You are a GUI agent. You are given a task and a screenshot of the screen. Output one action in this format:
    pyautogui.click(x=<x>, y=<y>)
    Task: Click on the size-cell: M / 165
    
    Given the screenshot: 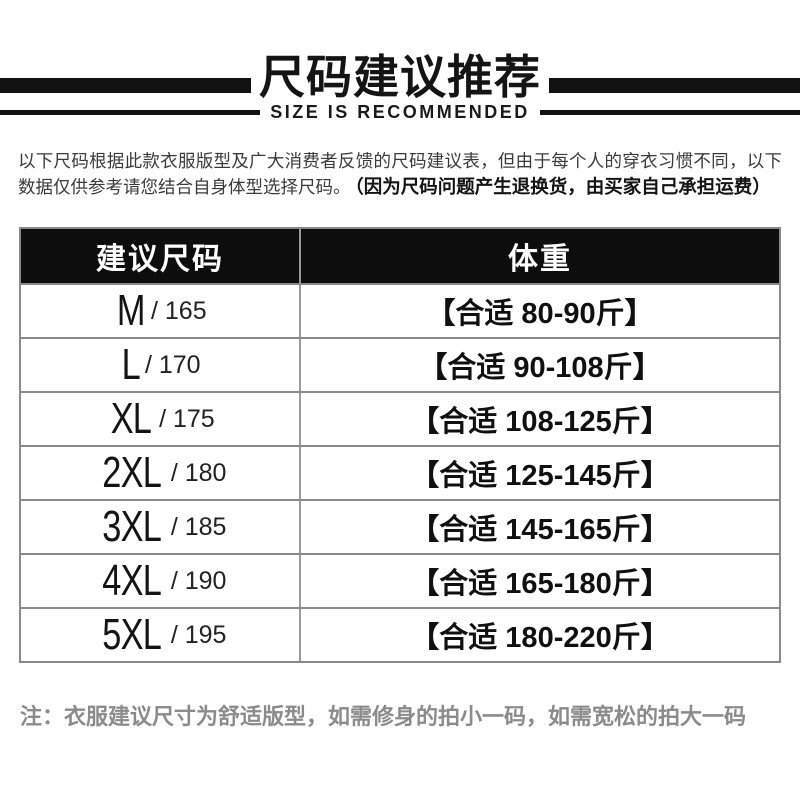 What is the action you would take?
    pyautogui.click(x=160, y=311)
    